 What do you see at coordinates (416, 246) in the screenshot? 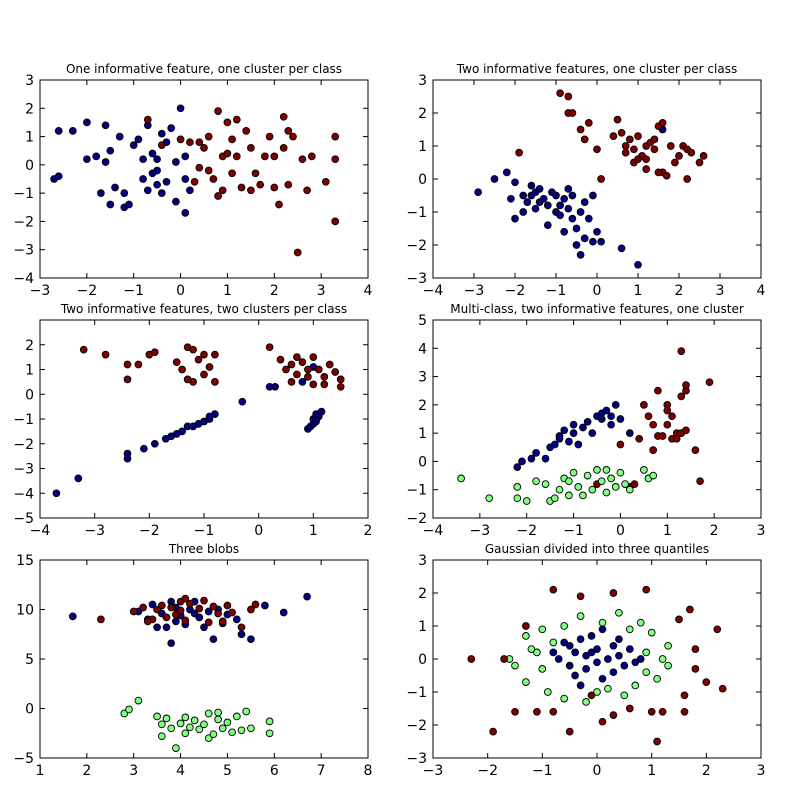
I see `y-tick-label: −2` at bounding box center [416, 246].